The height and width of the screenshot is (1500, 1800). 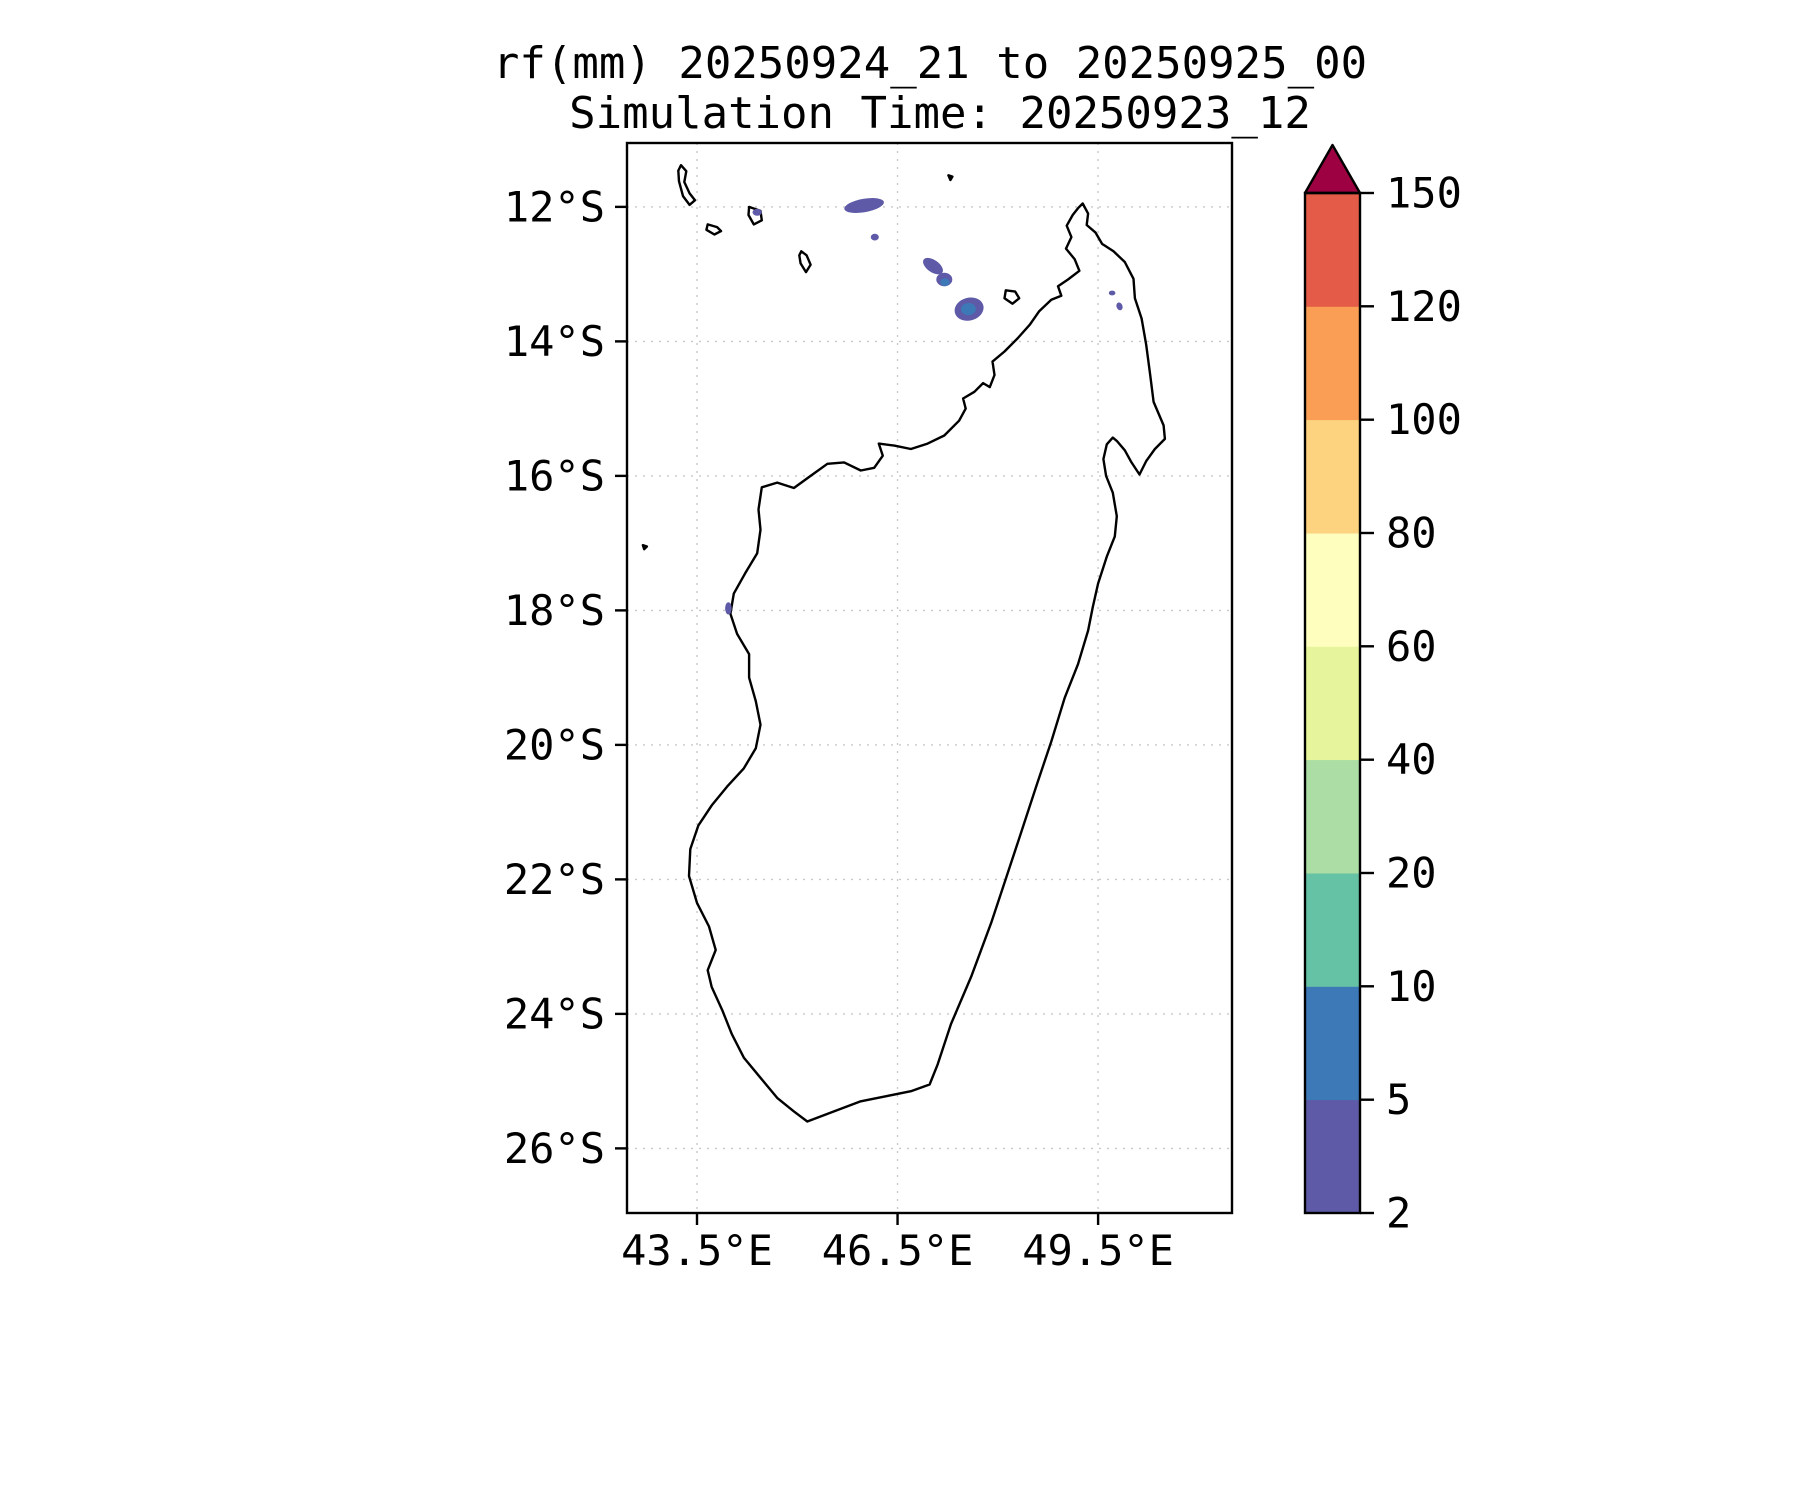 I want to click on colorbar-tick-label: 100, so click(x=1424, y=419).